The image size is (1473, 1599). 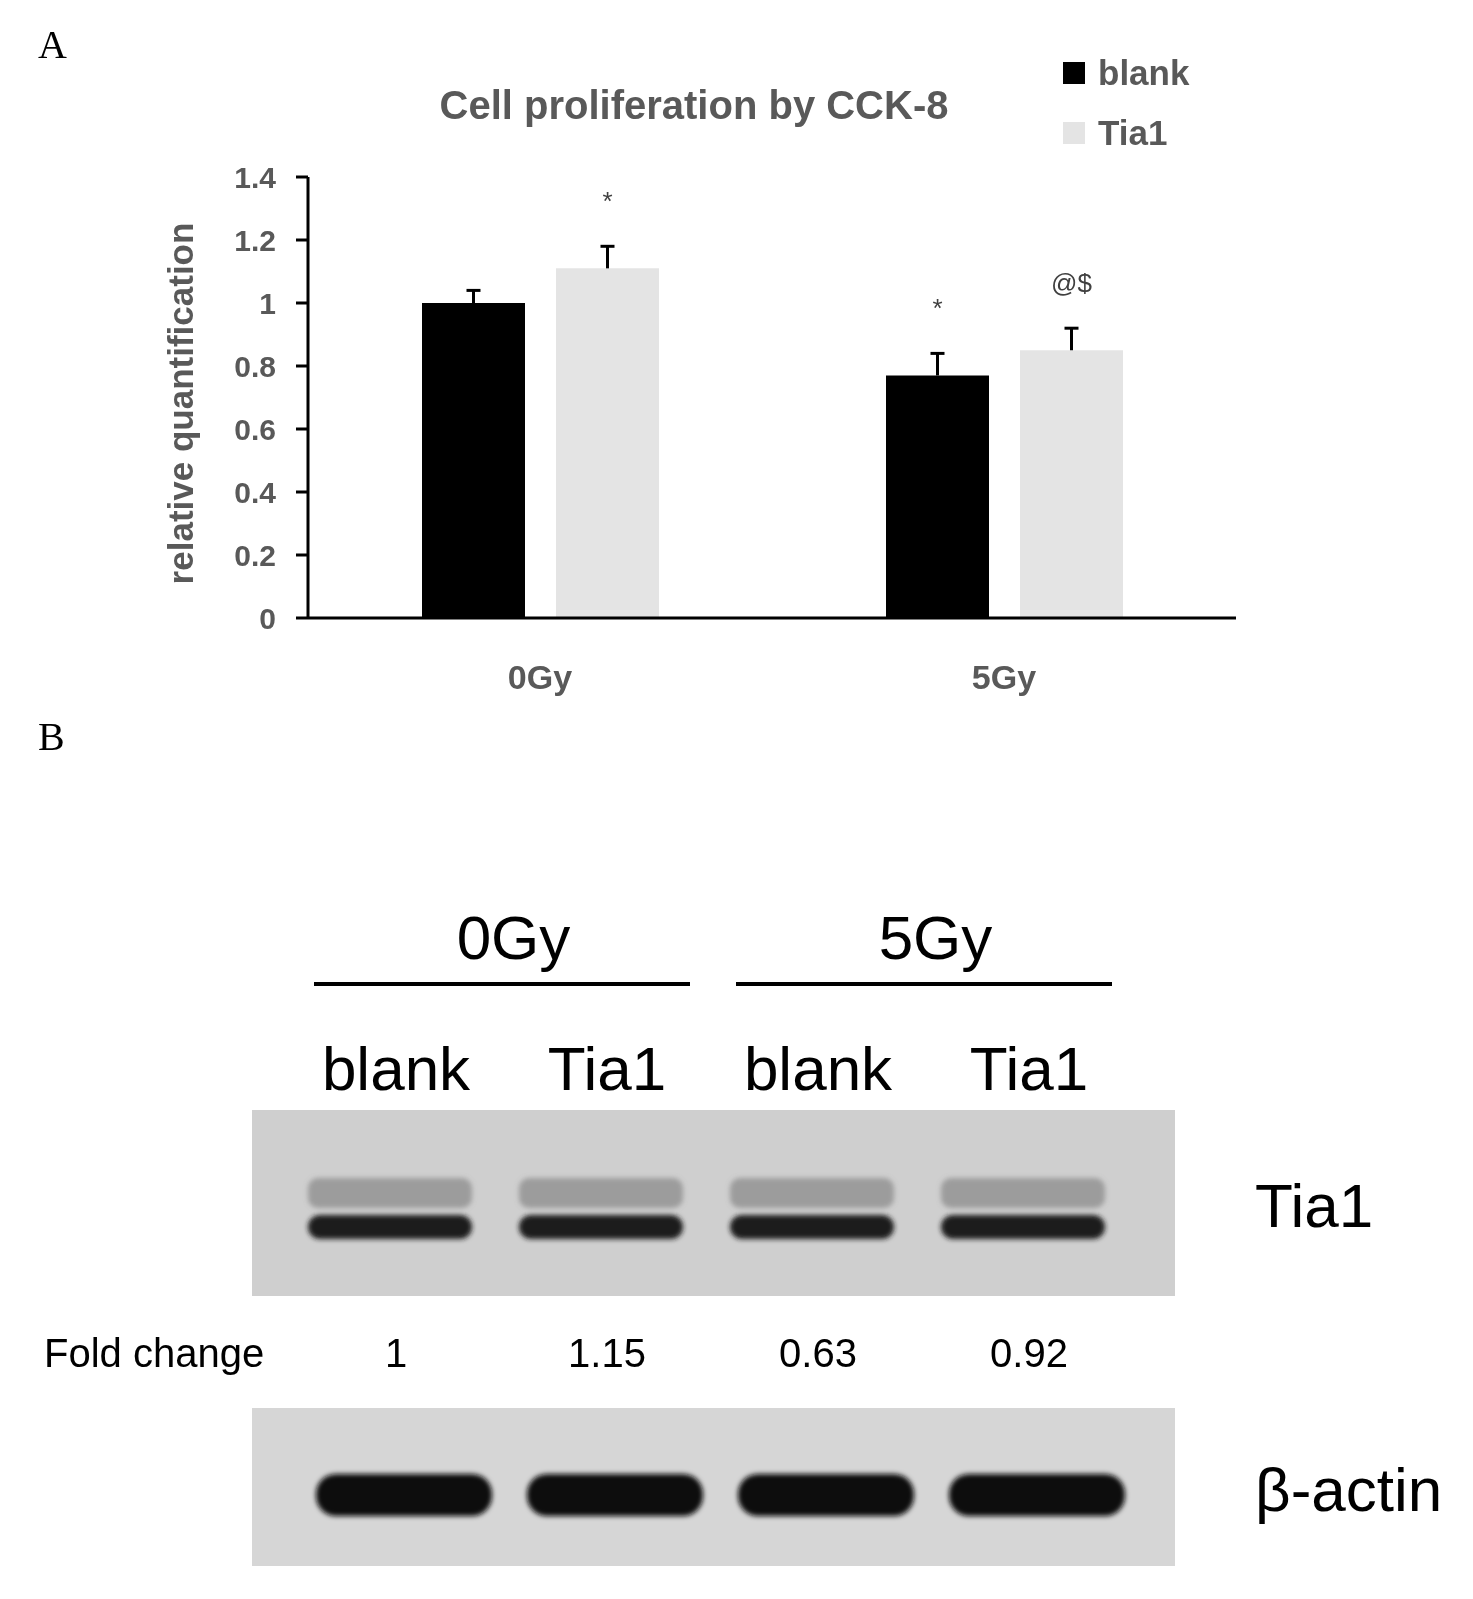 What do you see at coordinates (267, 303) in the screenshot?
I see `y-tick-label: 1` at bounding box center [267, 303].